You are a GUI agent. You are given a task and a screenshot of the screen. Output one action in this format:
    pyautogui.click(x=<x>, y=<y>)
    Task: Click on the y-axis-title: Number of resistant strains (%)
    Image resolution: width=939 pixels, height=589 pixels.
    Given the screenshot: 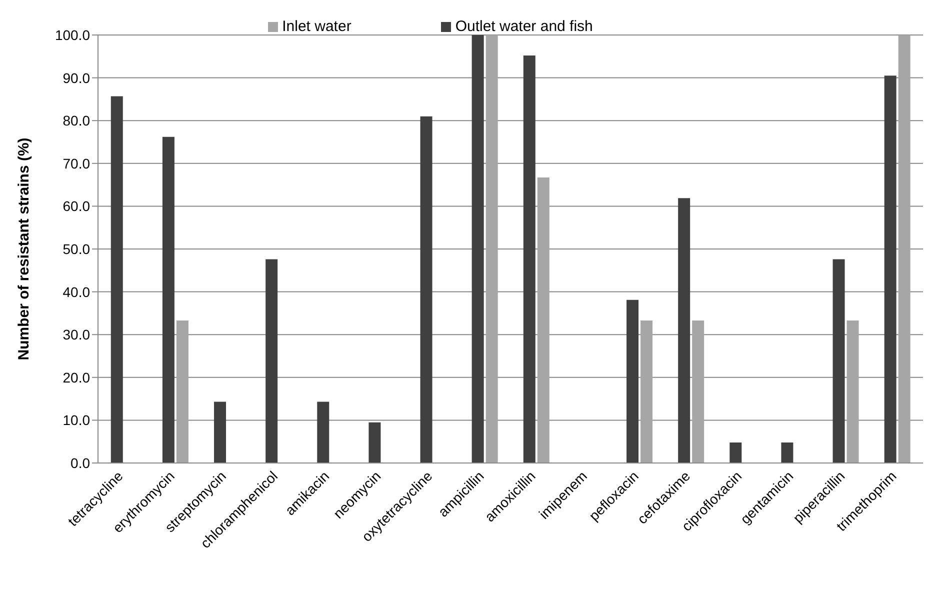 What is the action you would take?
    pyautogui.click(x=23, y=249)
    